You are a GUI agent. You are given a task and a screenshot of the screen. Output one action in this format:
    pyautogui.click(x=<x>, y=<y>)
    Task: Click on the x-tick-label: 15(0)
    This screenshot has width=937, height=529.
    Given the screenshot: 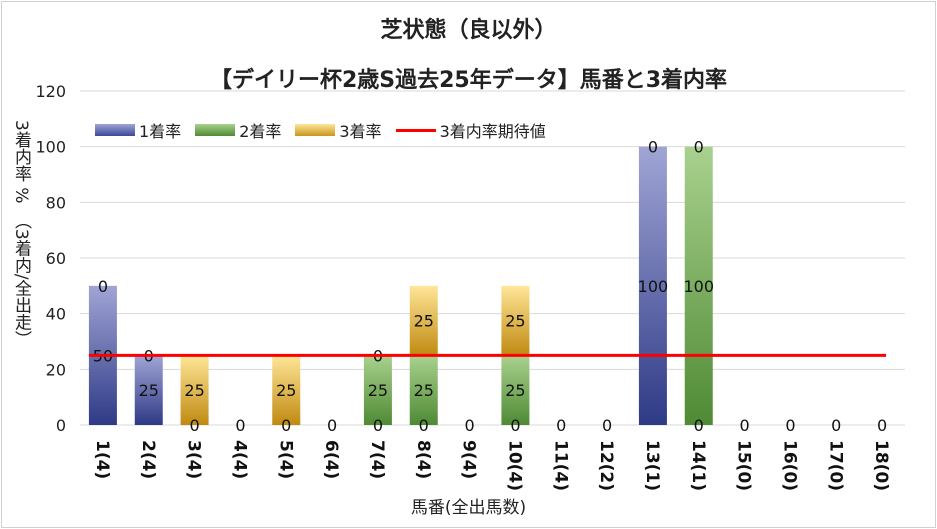 What is the action you would take?
    pyautogui.click(x=744, y=465)
    